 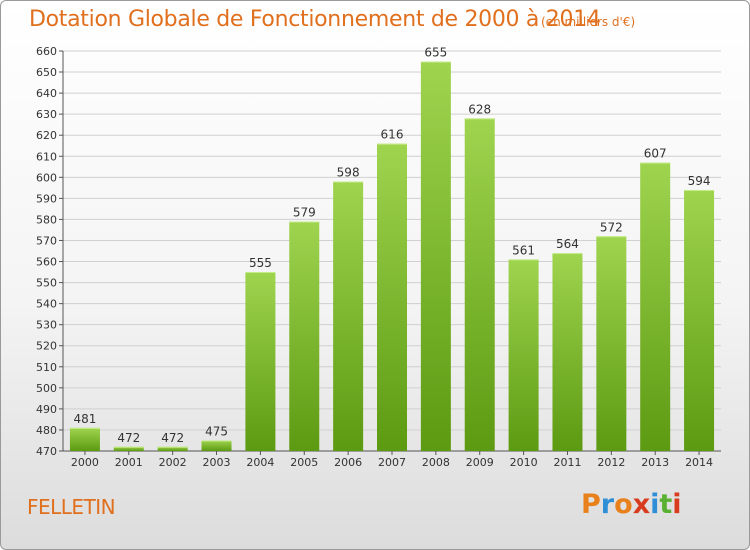 What do you see at coordinates (46, 346) in the screenshot?
I see `y-tick-label: 520` at bounding box center [46, 346].